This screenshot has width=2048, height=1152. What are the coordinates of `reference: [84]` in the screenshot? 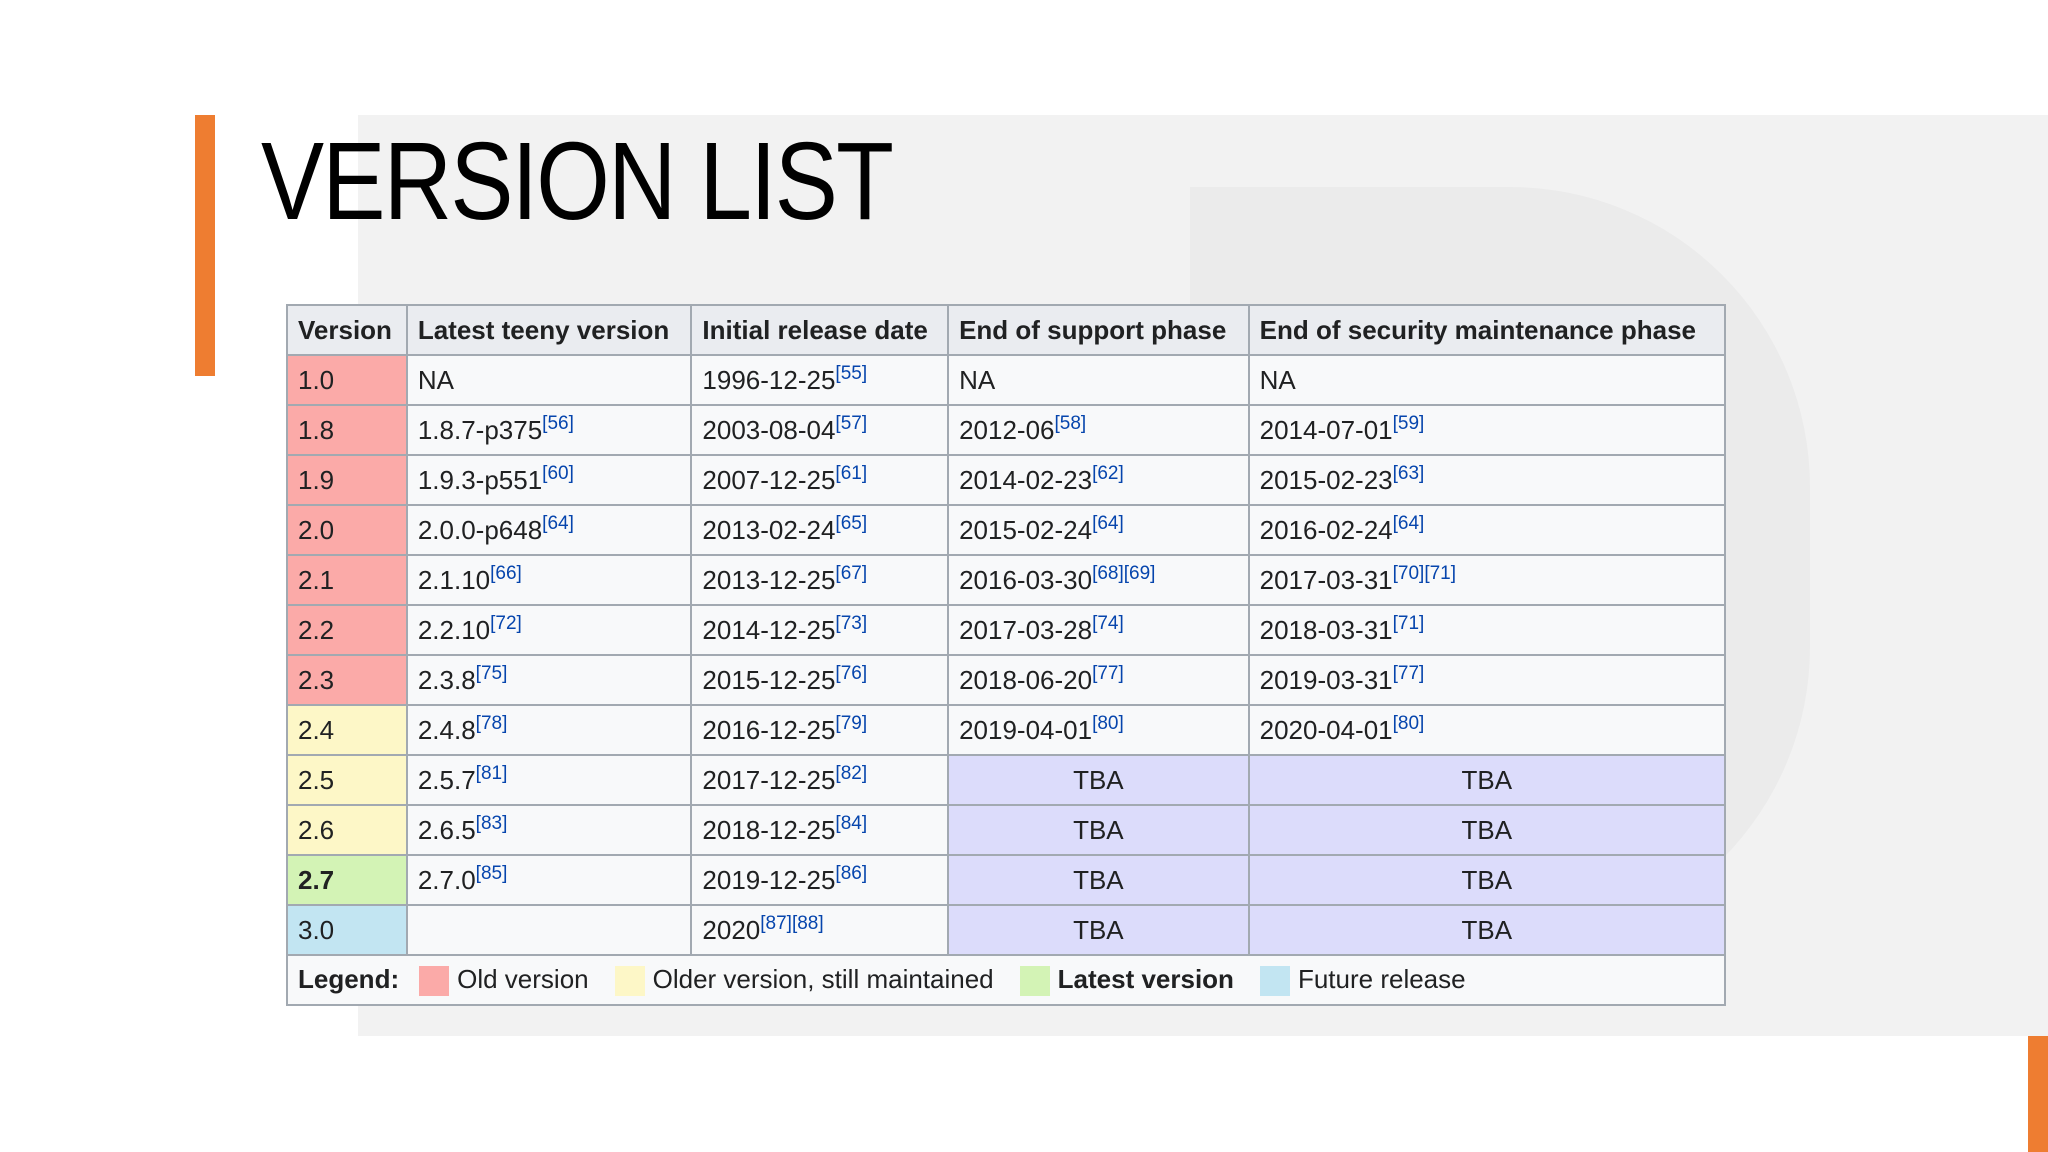 It's located at (851, 823).